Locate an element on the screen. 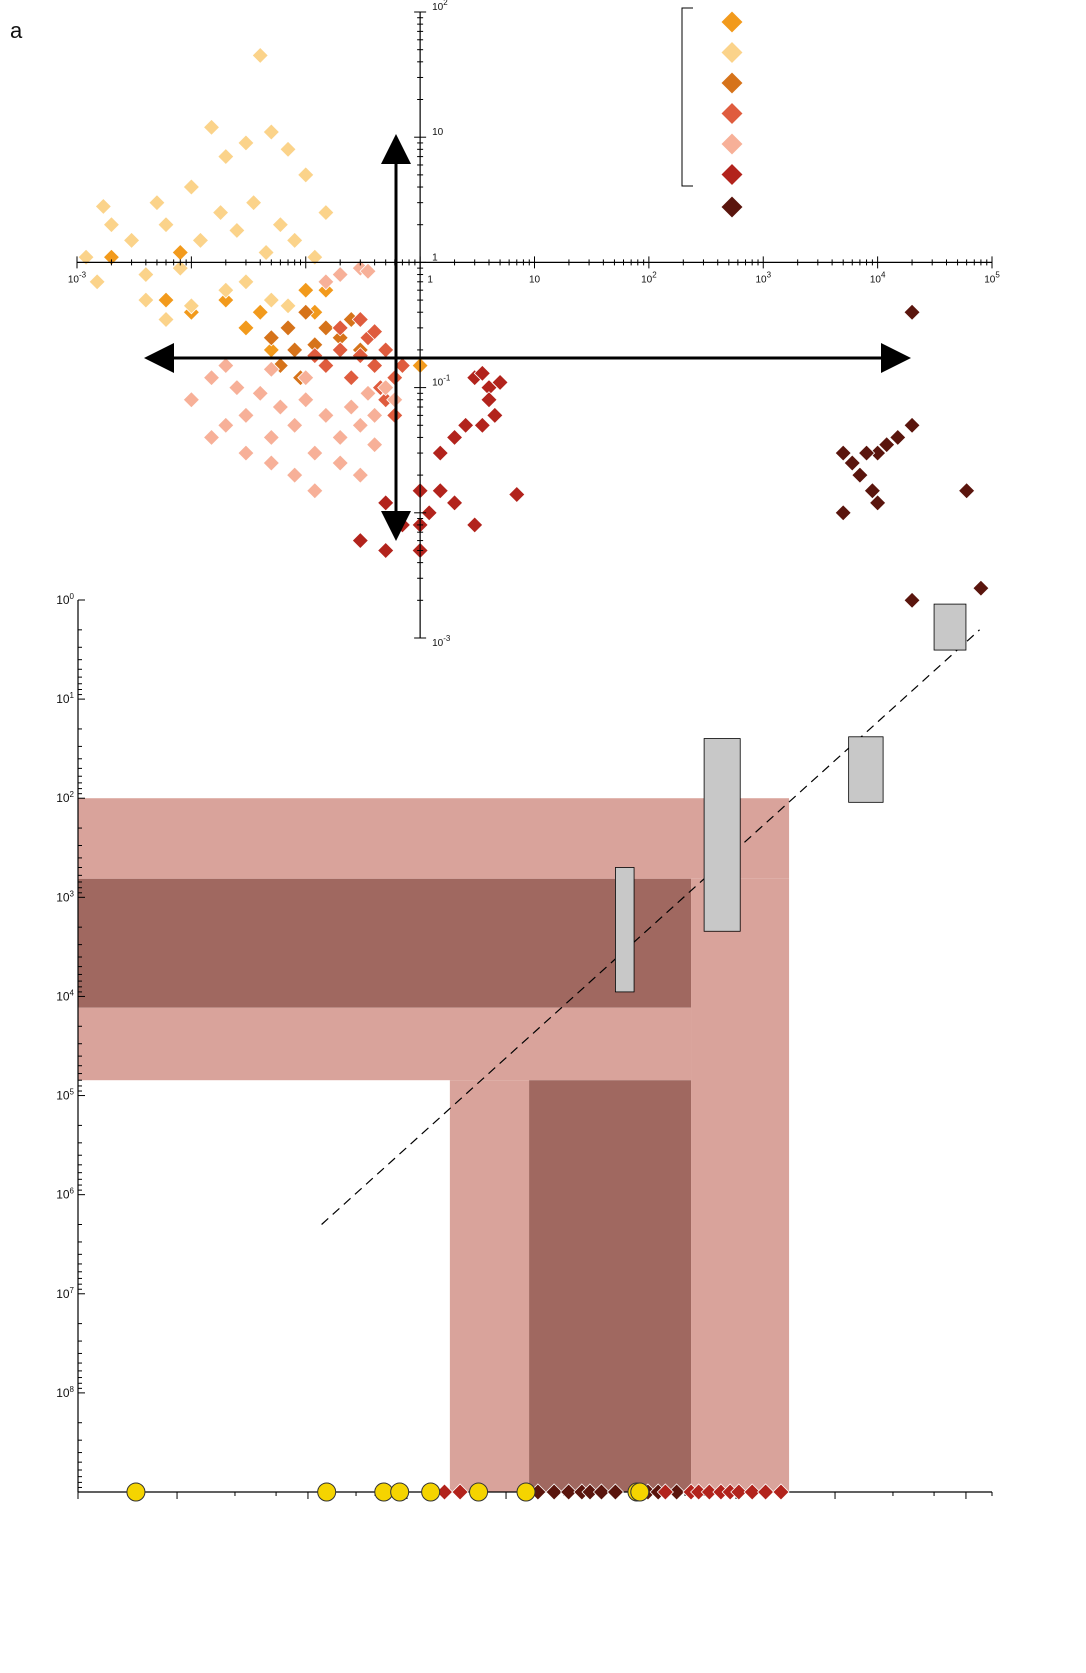 This screenshot has height=1673, width=1086. x-tick-label: 10⁵ is located at coordinates (992, 277).